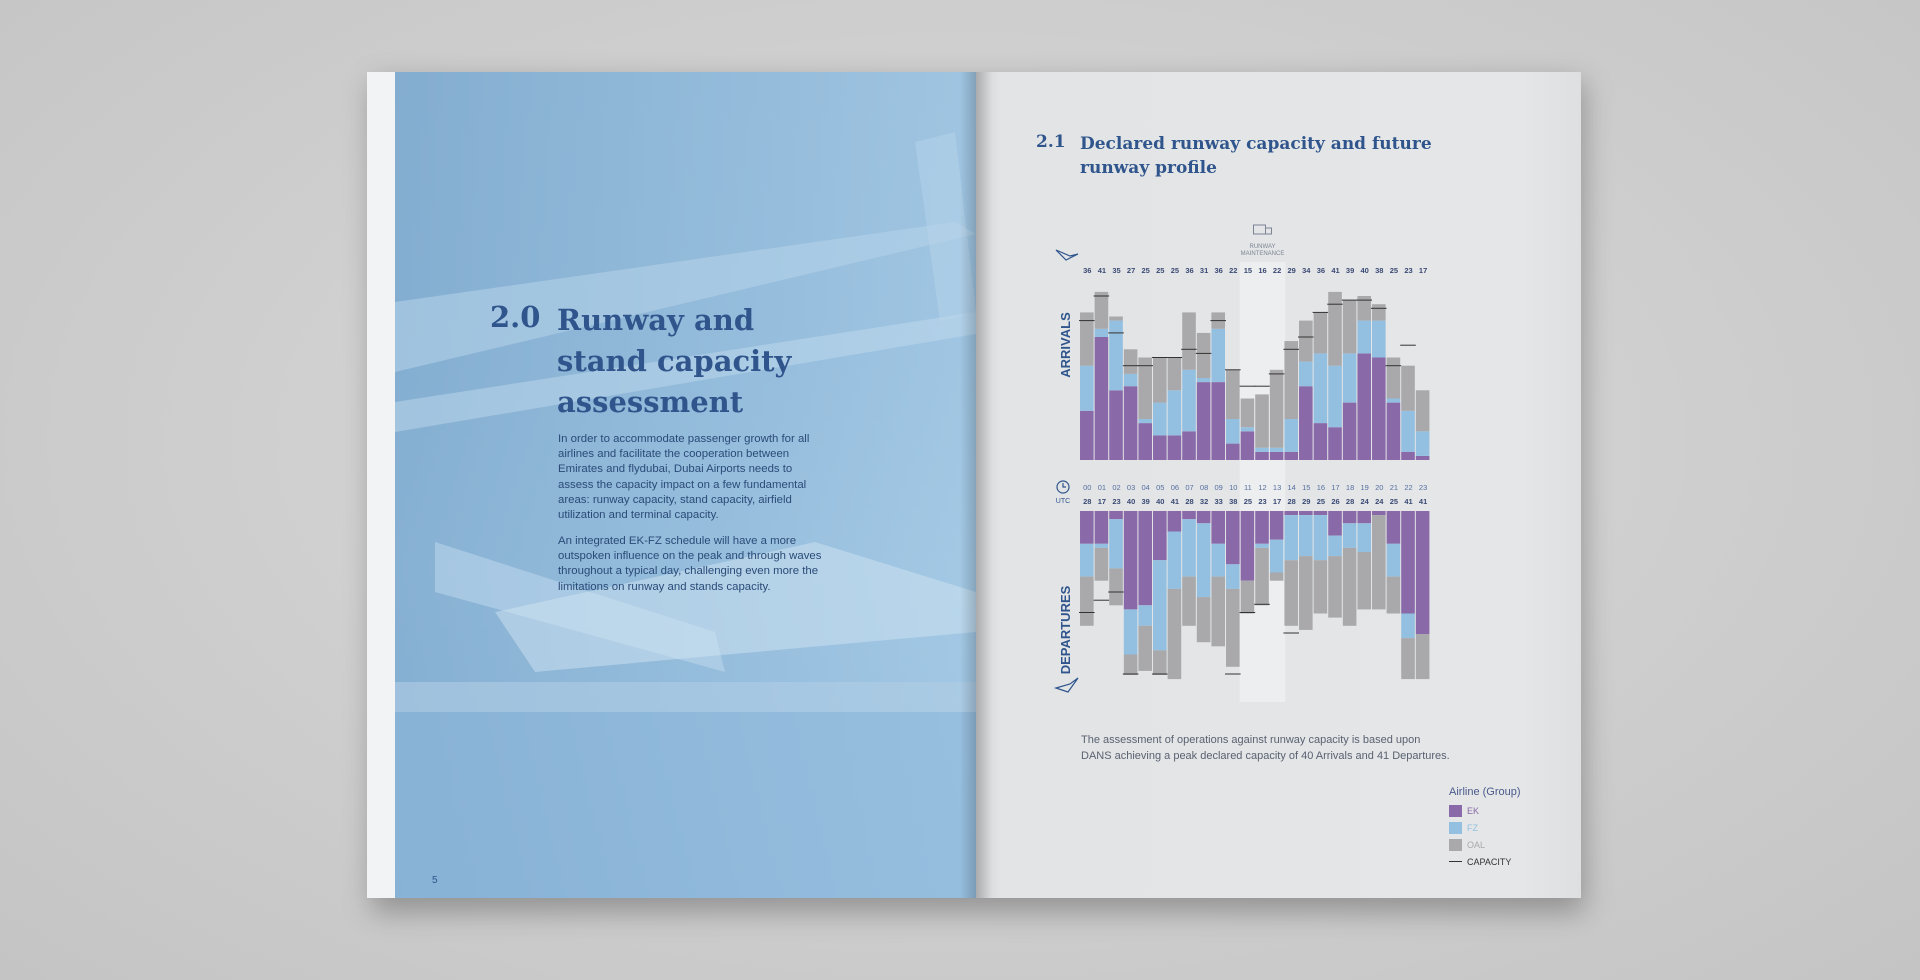 This screenshot has height=980, width=1920. What do you see at coordinates (1423, 487) in the screenshot?
I see `hour-tick-label: 23` at bounding box center [1423, 487].